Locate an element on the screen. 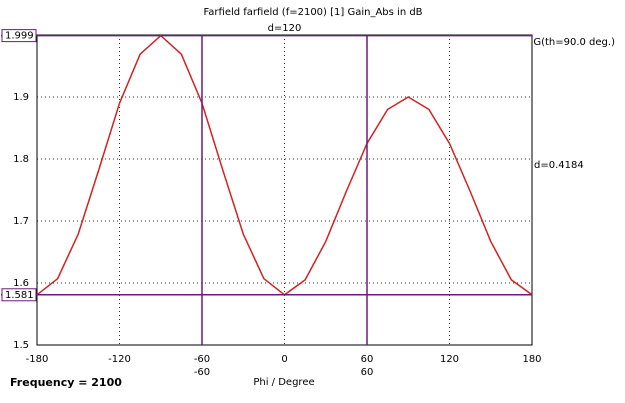 The width and height of the screenshot is (625, 403). y-marker-label: 1.581 is located at coordinates (19, 295).